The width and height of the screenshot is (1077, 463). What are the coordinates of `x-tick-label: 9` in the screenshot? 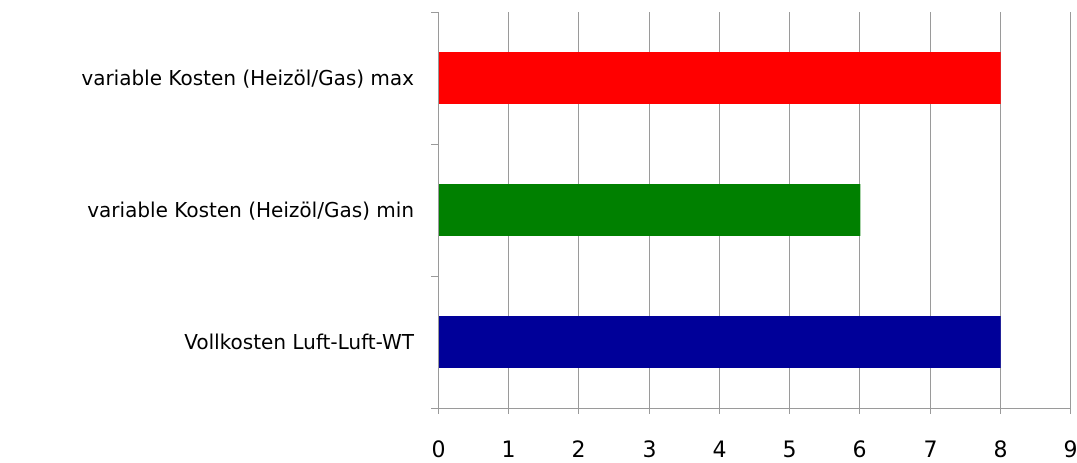 It's located at (1070, 450).